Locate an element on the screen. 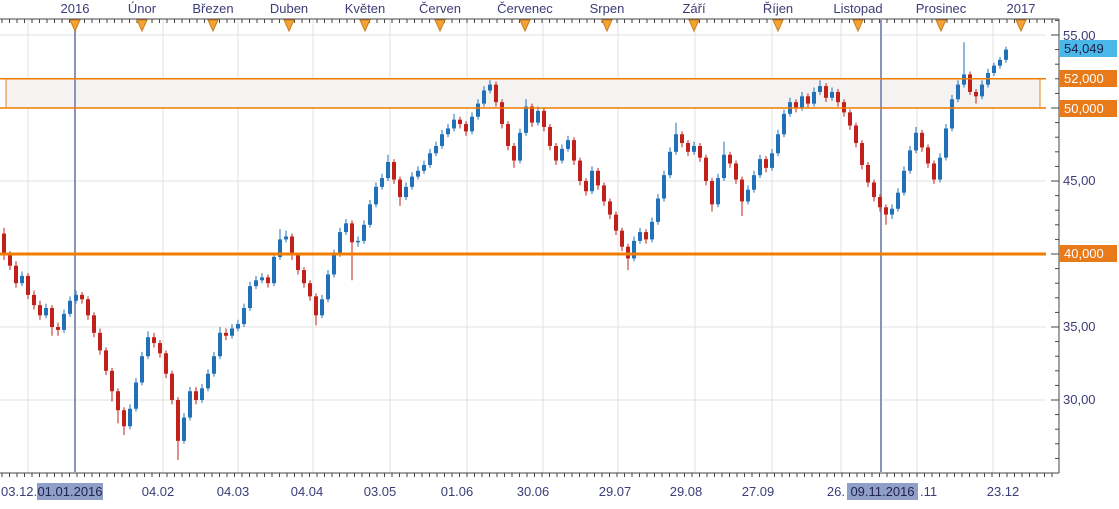 The image size is (1119, 509). month-label-Prosinec: Prosinec is located at coordinates (941, 8).